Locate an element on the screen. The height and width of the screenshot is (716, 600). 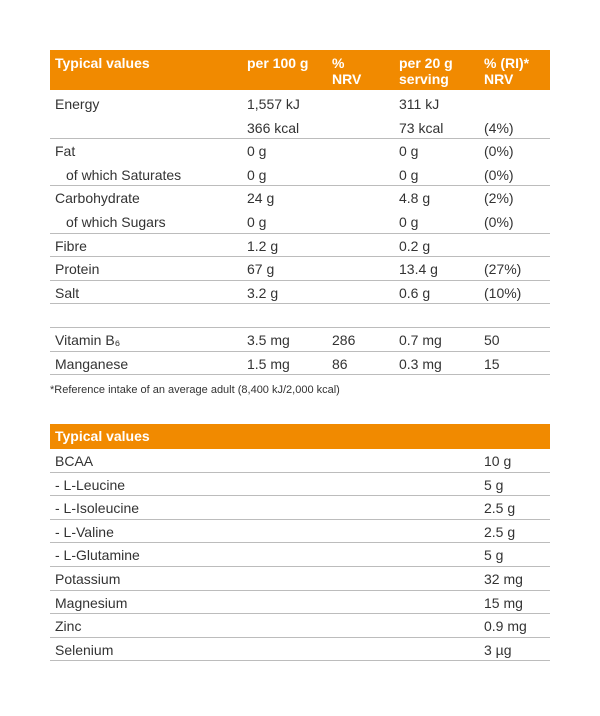
table-row: Energy 1,557 kJ 311 kJ is located at coordinates (300, 104).